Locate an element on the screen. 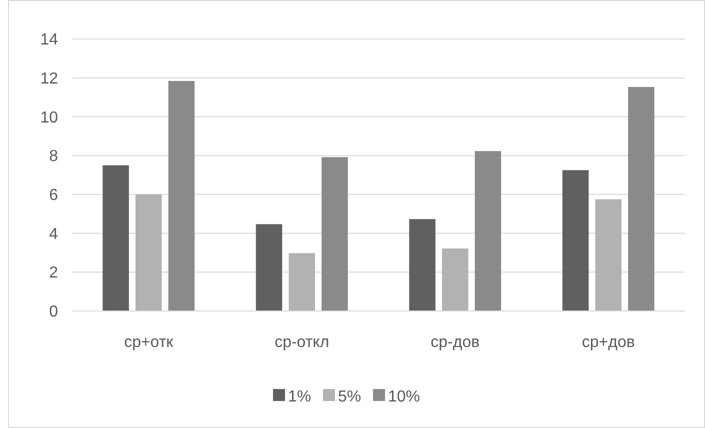 This screenshot has height=428, width=705. y-tick-label: 14 is located at coordinates (49, 40).